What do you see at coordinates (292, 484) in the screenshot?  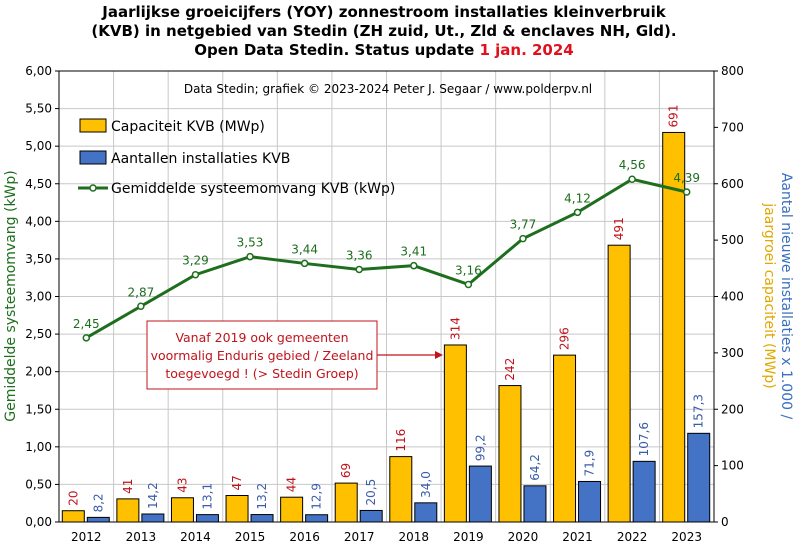 I see `bar-capacity-label: 44` at bounding box center [292, 484].